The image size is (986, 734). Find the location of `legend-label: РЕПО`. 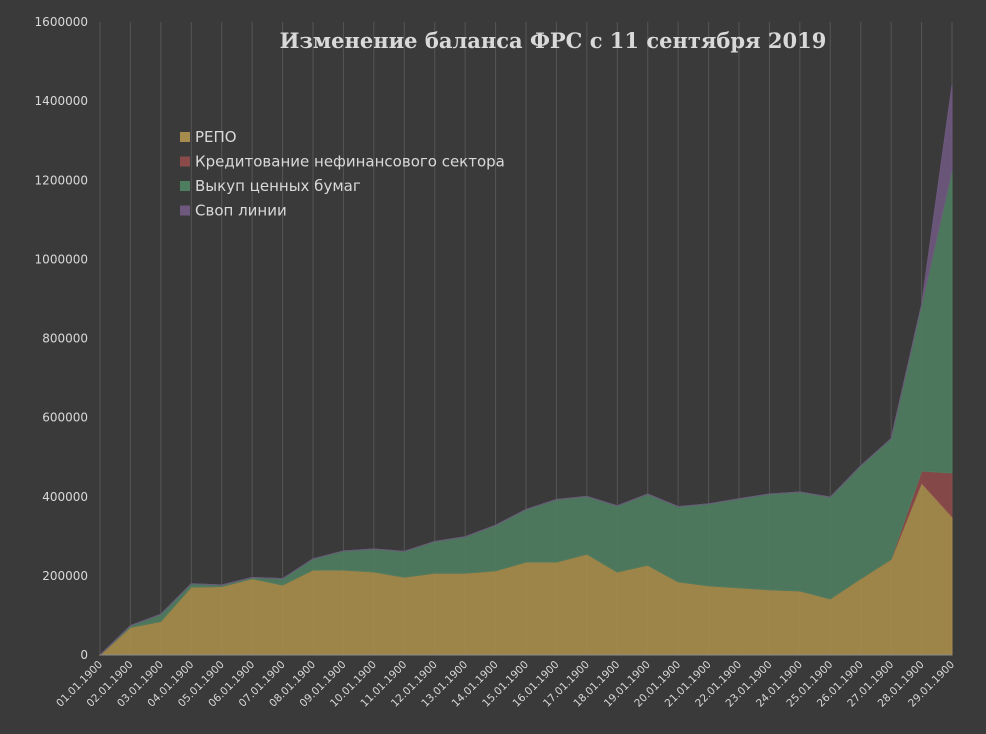

legend-label: РЕПО is located at coordinates (216, 137).